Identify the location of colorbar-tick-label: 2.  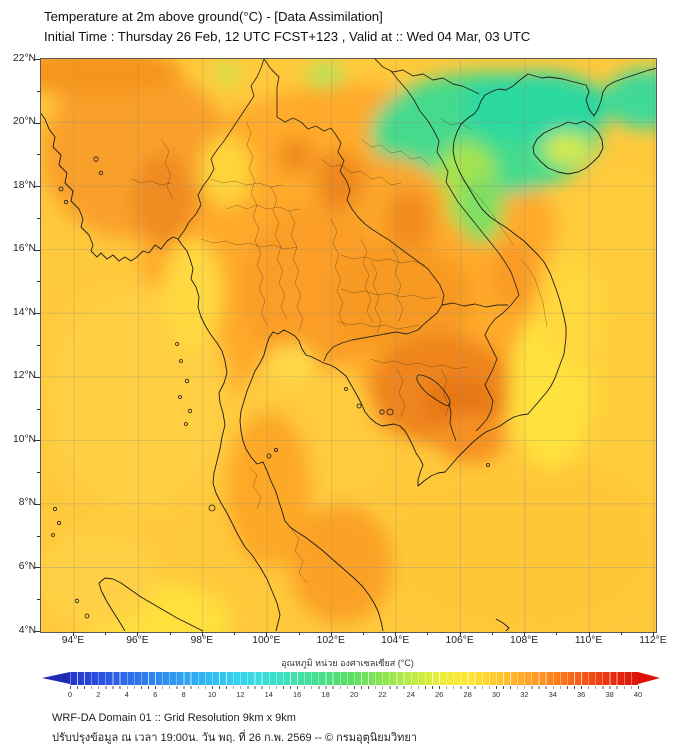
(98, 694).